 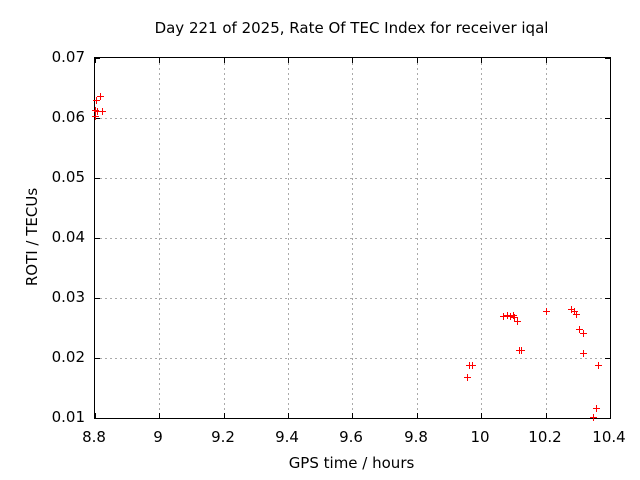 I want to click on y-tick-label: 0.02, so click(x=68, y=357).